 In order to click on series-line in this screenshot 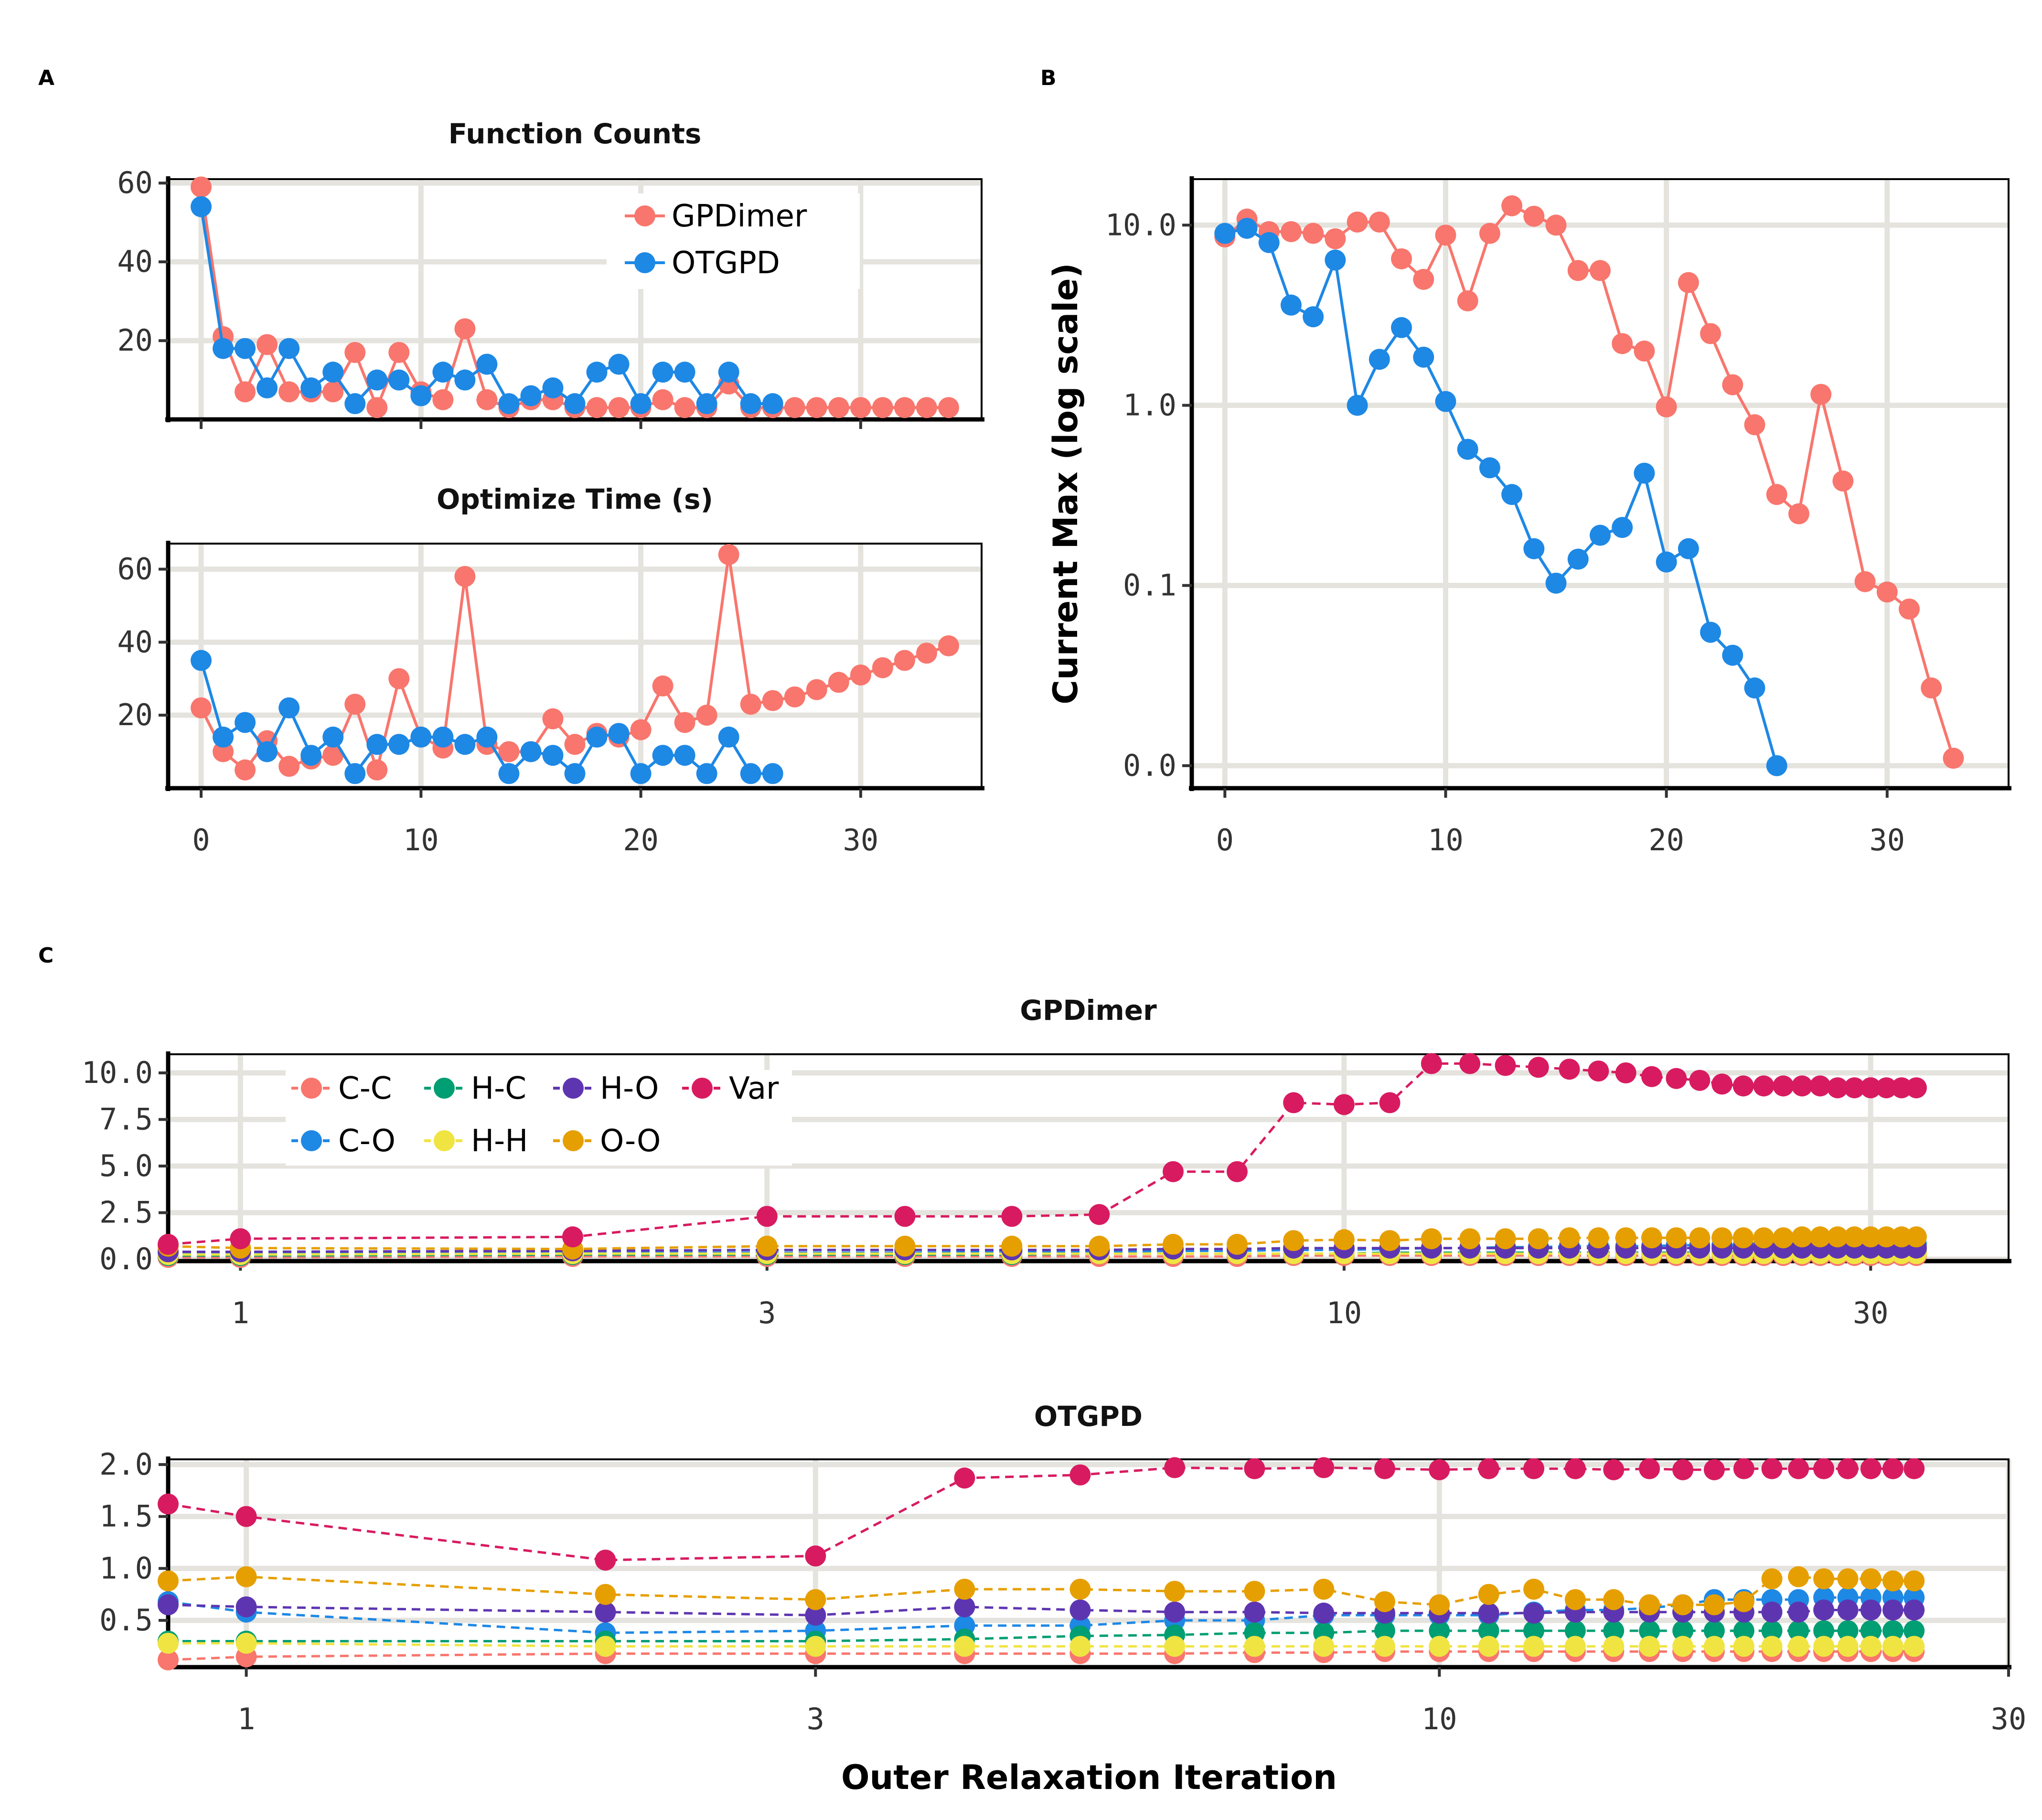, I will do `click(1589, 482)`.